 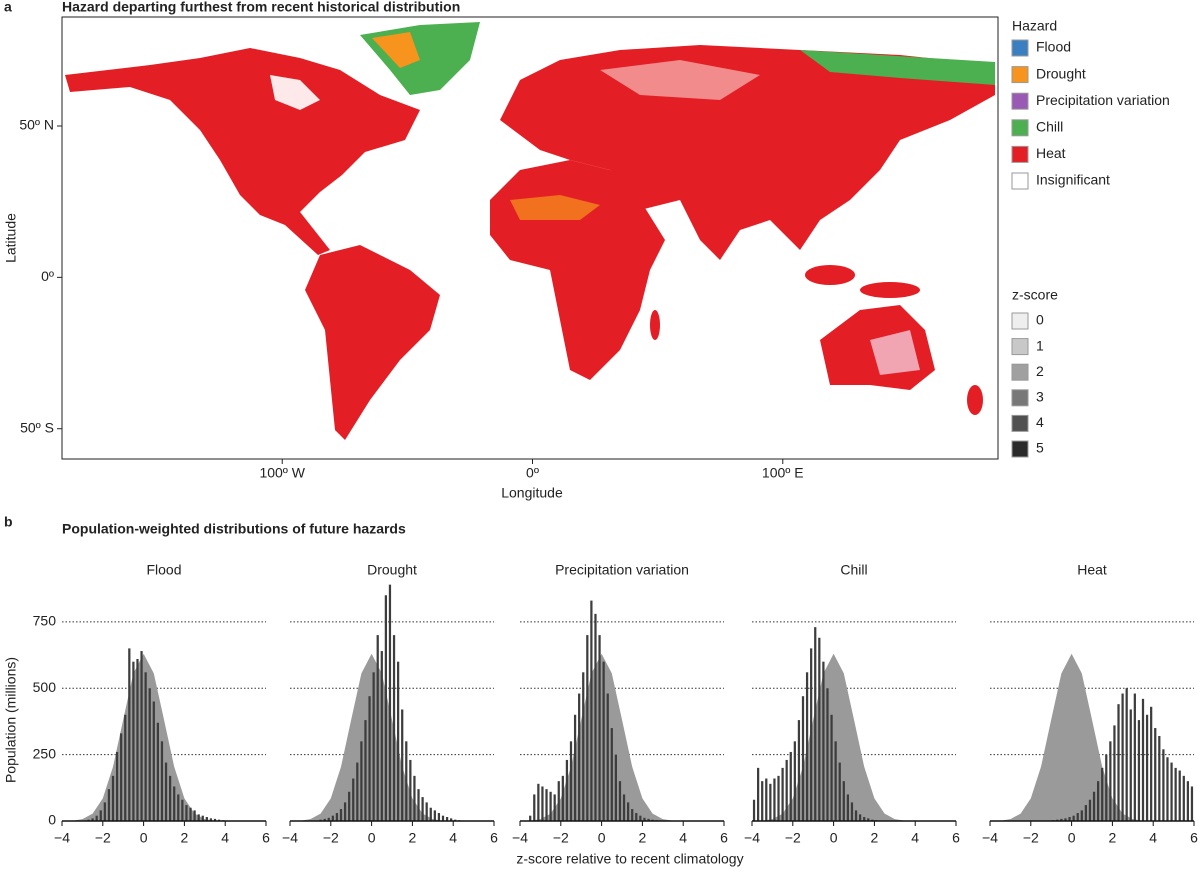 What do you see at coordinates (655, 325) in the screenshot?
I see `madagascar` at bounding box center [655, 325].